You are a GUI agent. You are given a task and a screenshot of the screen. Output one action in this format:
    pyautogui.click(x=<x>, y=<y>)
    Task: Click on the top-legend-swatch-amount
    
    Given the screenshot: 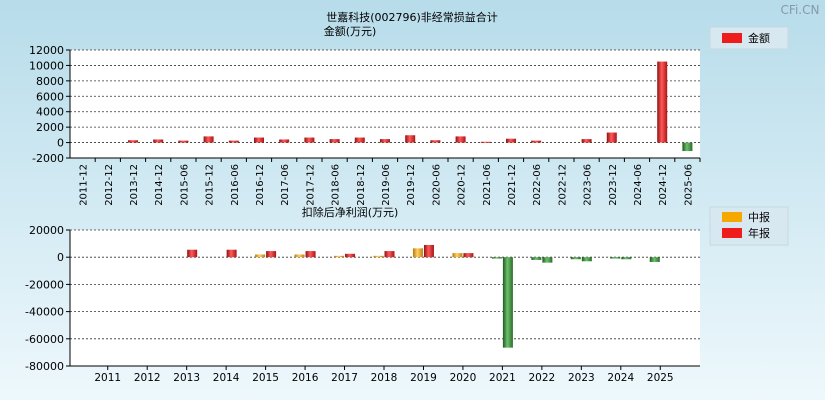 What is the action you would take?
    pyautogui.click(x=732, y=38)
    